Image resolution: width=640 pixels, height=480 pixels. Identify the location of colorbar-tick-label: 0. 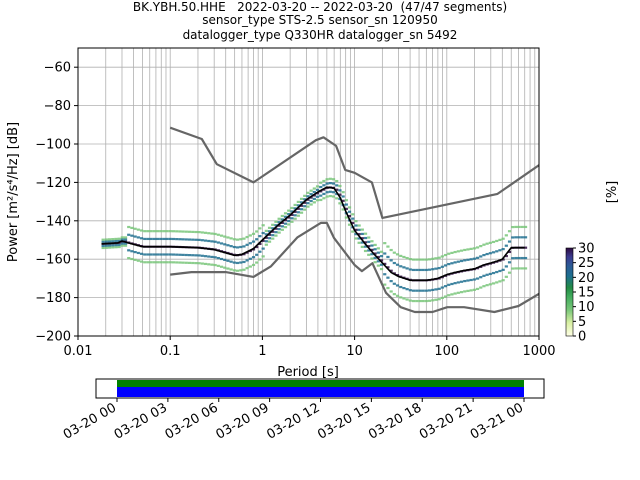
(582, 337).